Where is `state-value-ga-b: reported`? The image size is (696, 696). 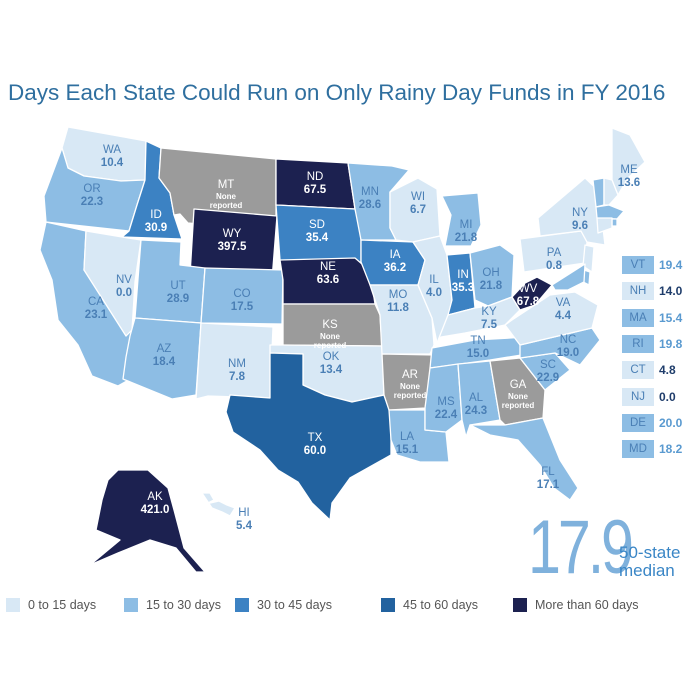
state-value-ga-b: reported is located at coordinates (518, 405).